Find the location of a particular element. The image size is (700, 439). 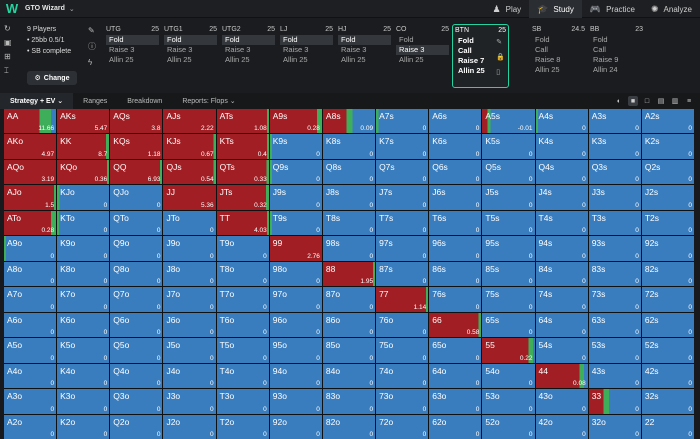

hand-cell: T4o 0 is located at coordinates (242, 376).